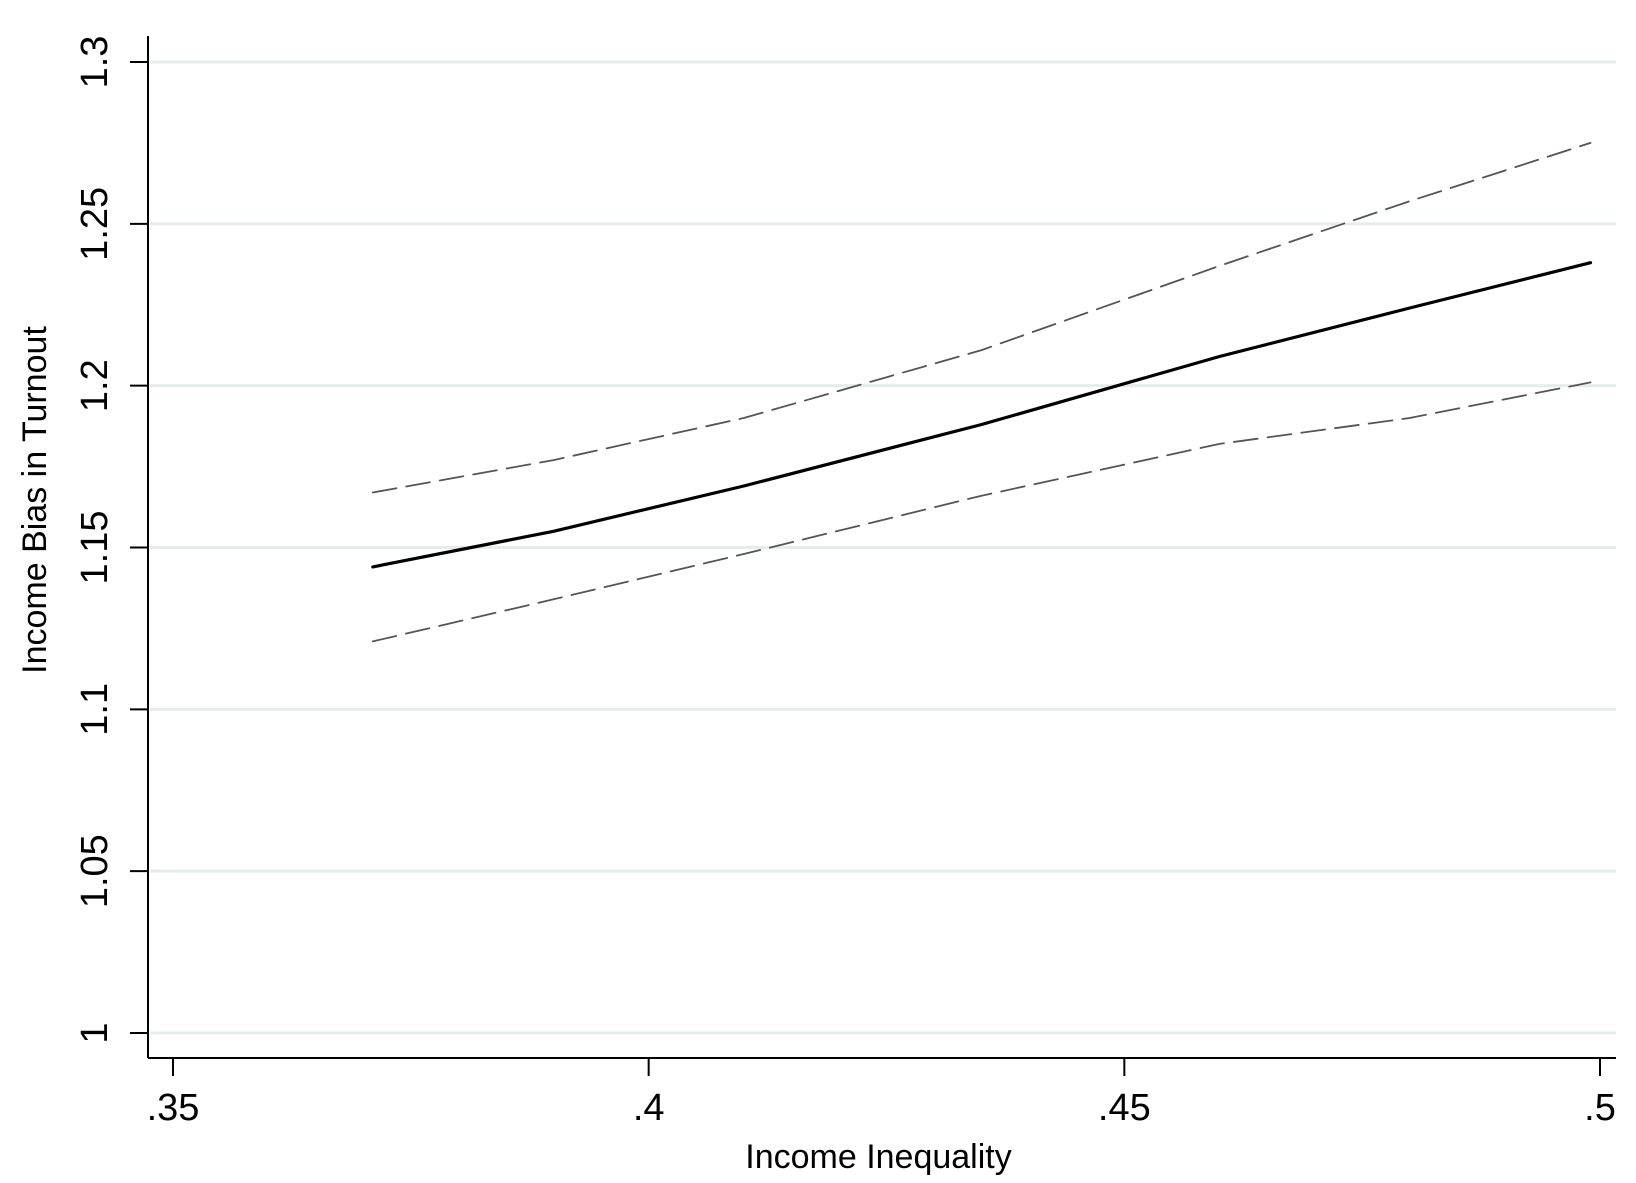 The height and width of the screenshot is (1183, 1636). I want to click on y-tick-label-2: 1.1, so click(95, 709).